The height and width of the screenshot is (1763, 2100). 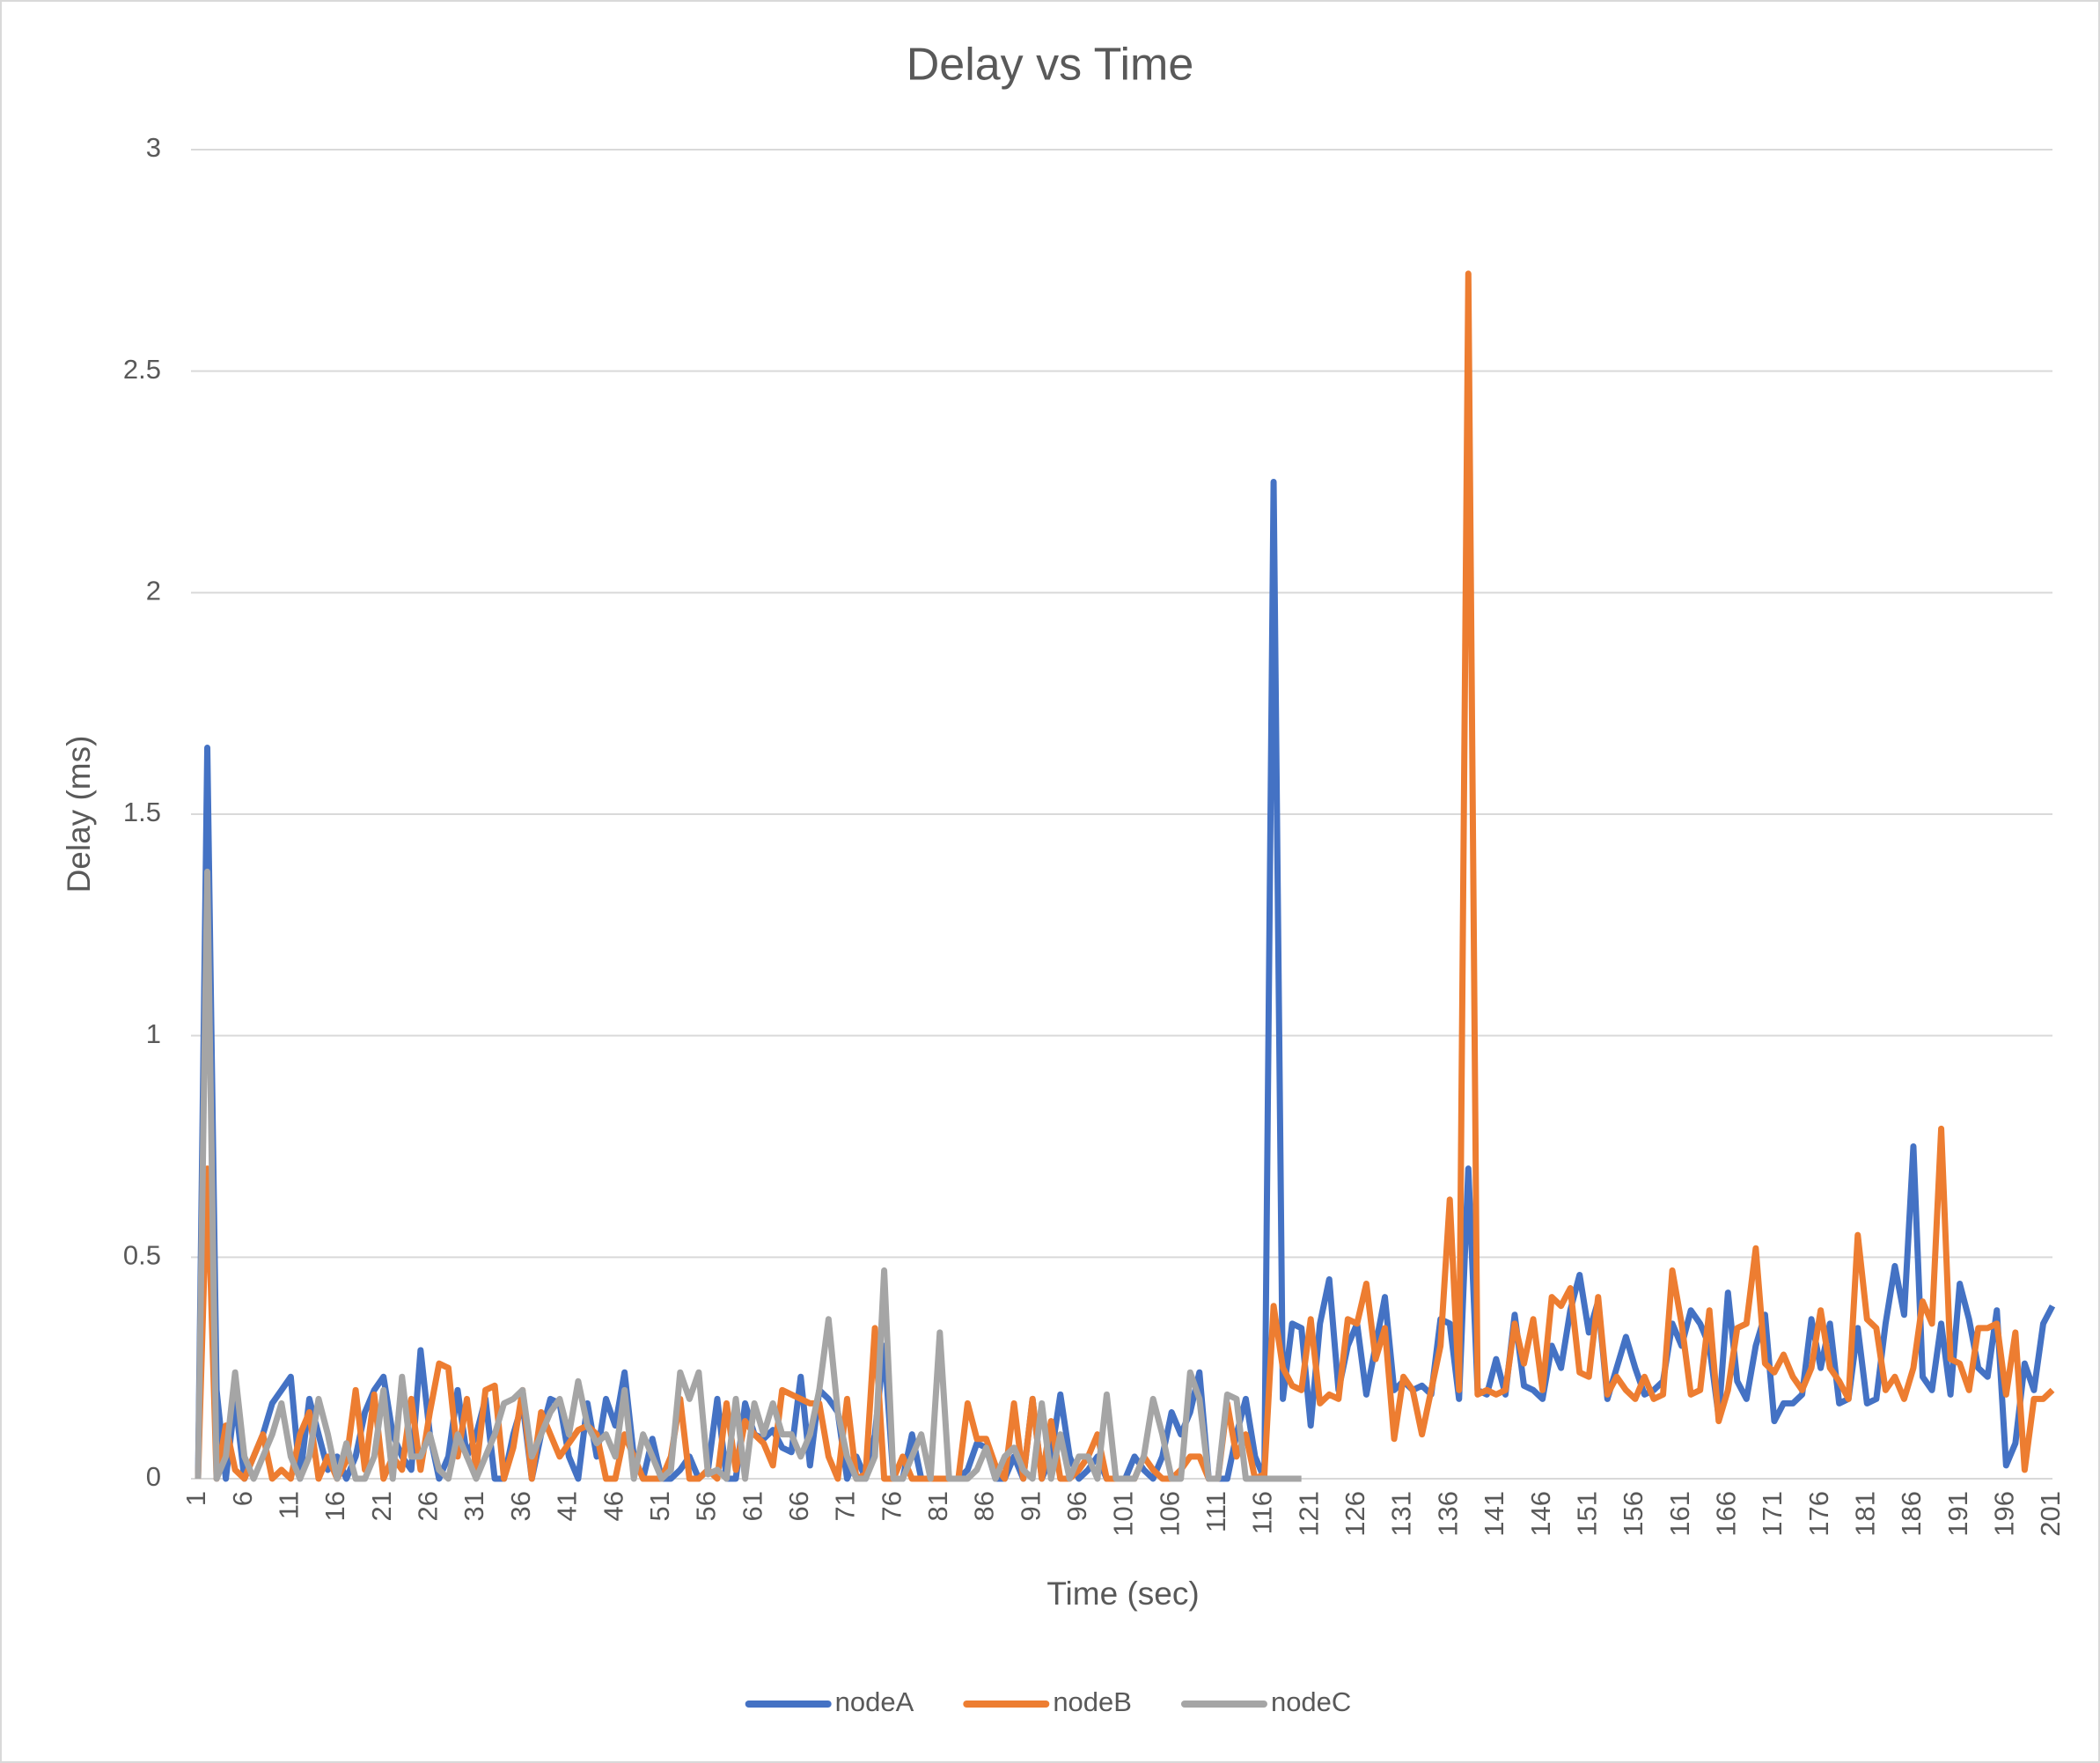 I want to click on x-tick-label: 76, so click(x=891, y=1506).